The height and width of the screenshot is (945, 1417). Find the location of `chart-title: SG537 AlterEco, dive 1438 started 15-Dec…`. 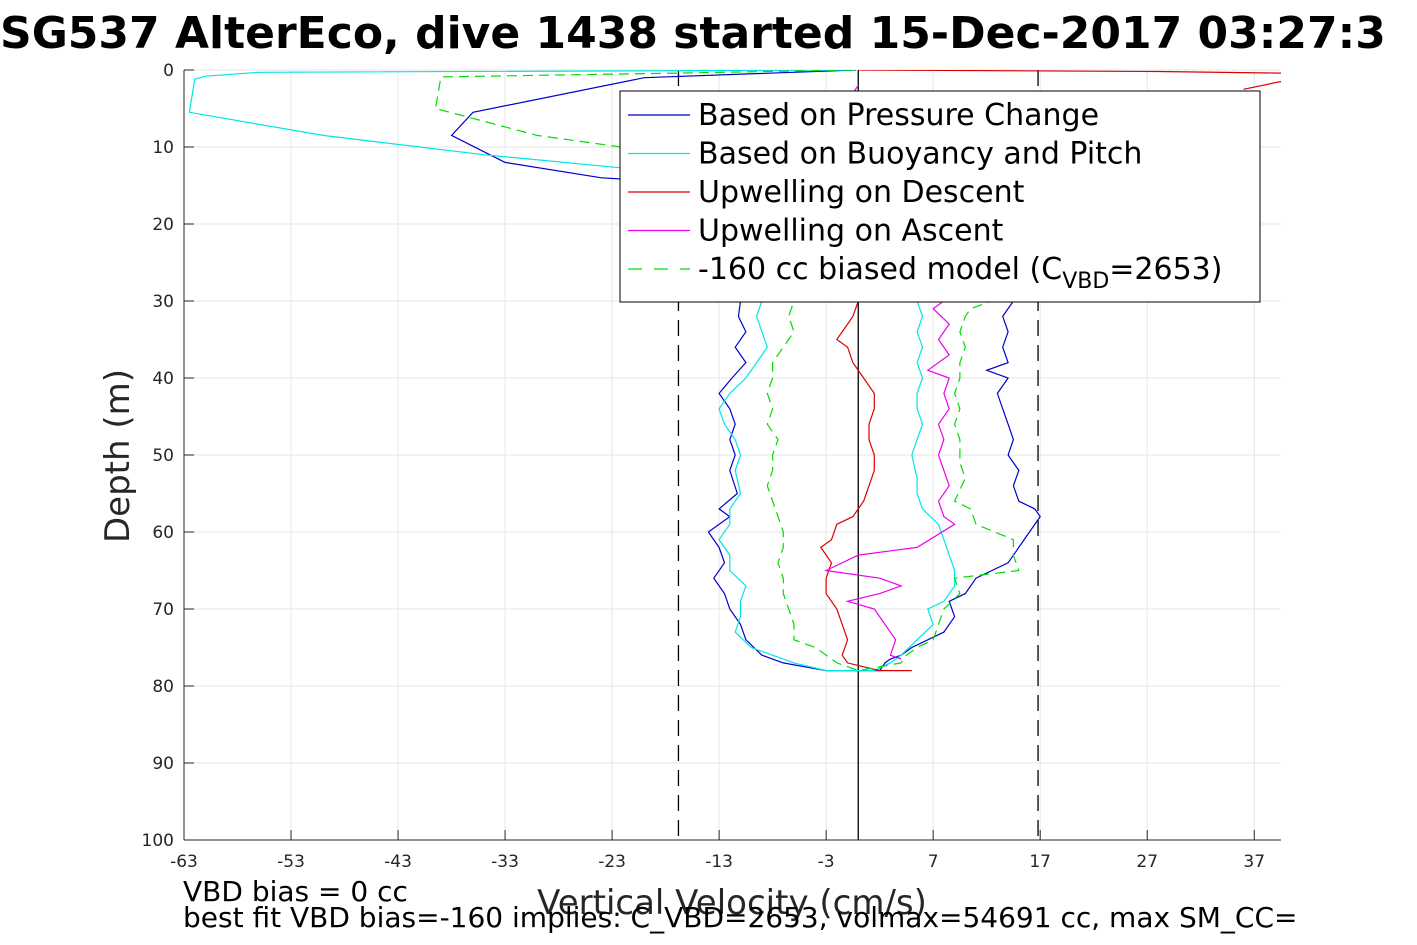

chart-title: SG537 AlterEco, dive 1438 started 15-Dec… is located at coordinates (693, 33).